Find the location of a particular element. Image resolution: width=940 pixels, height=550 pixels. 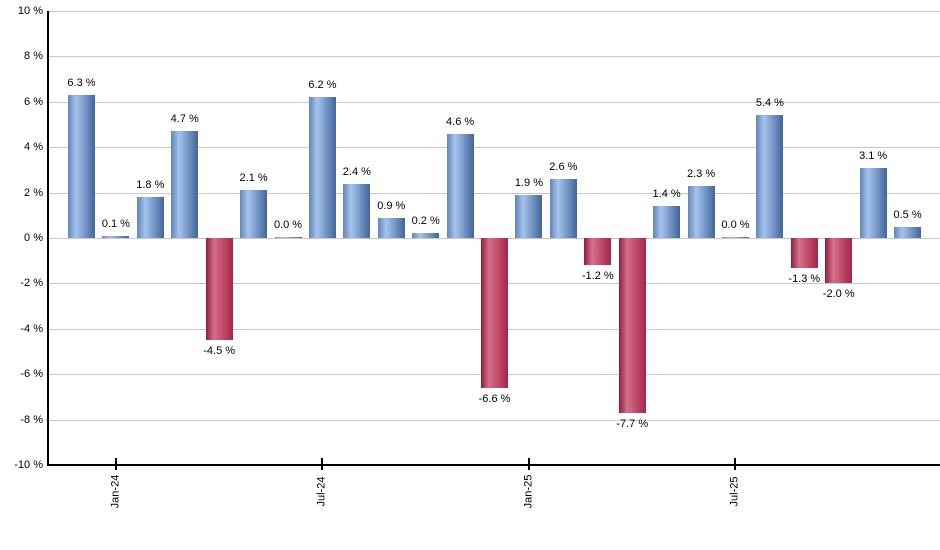

bar-value-label: 0.2 % is located at coordinates (425, 221).